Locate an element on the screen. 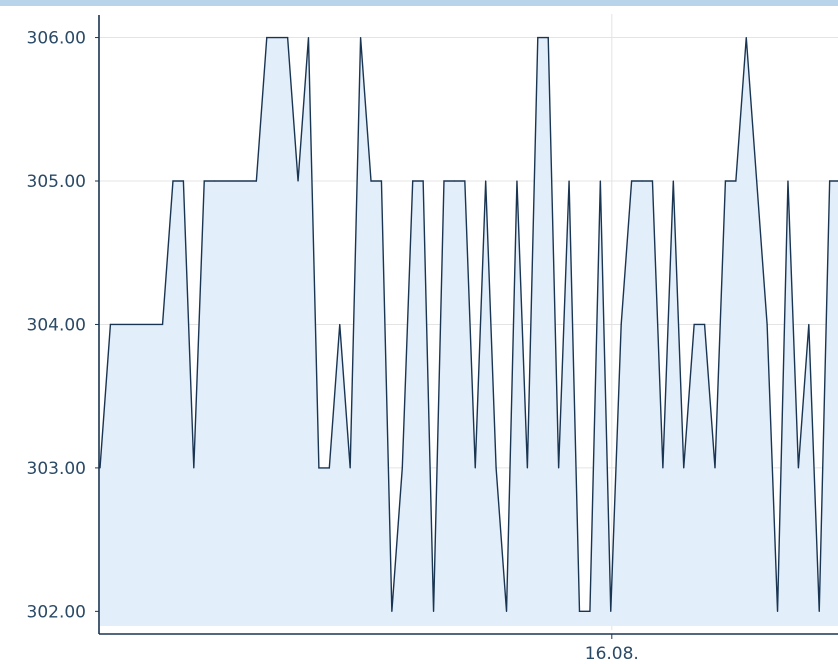 The image size is (838, 664). y-tick-label-0: 302.00 is located at coordinates (56, 612).